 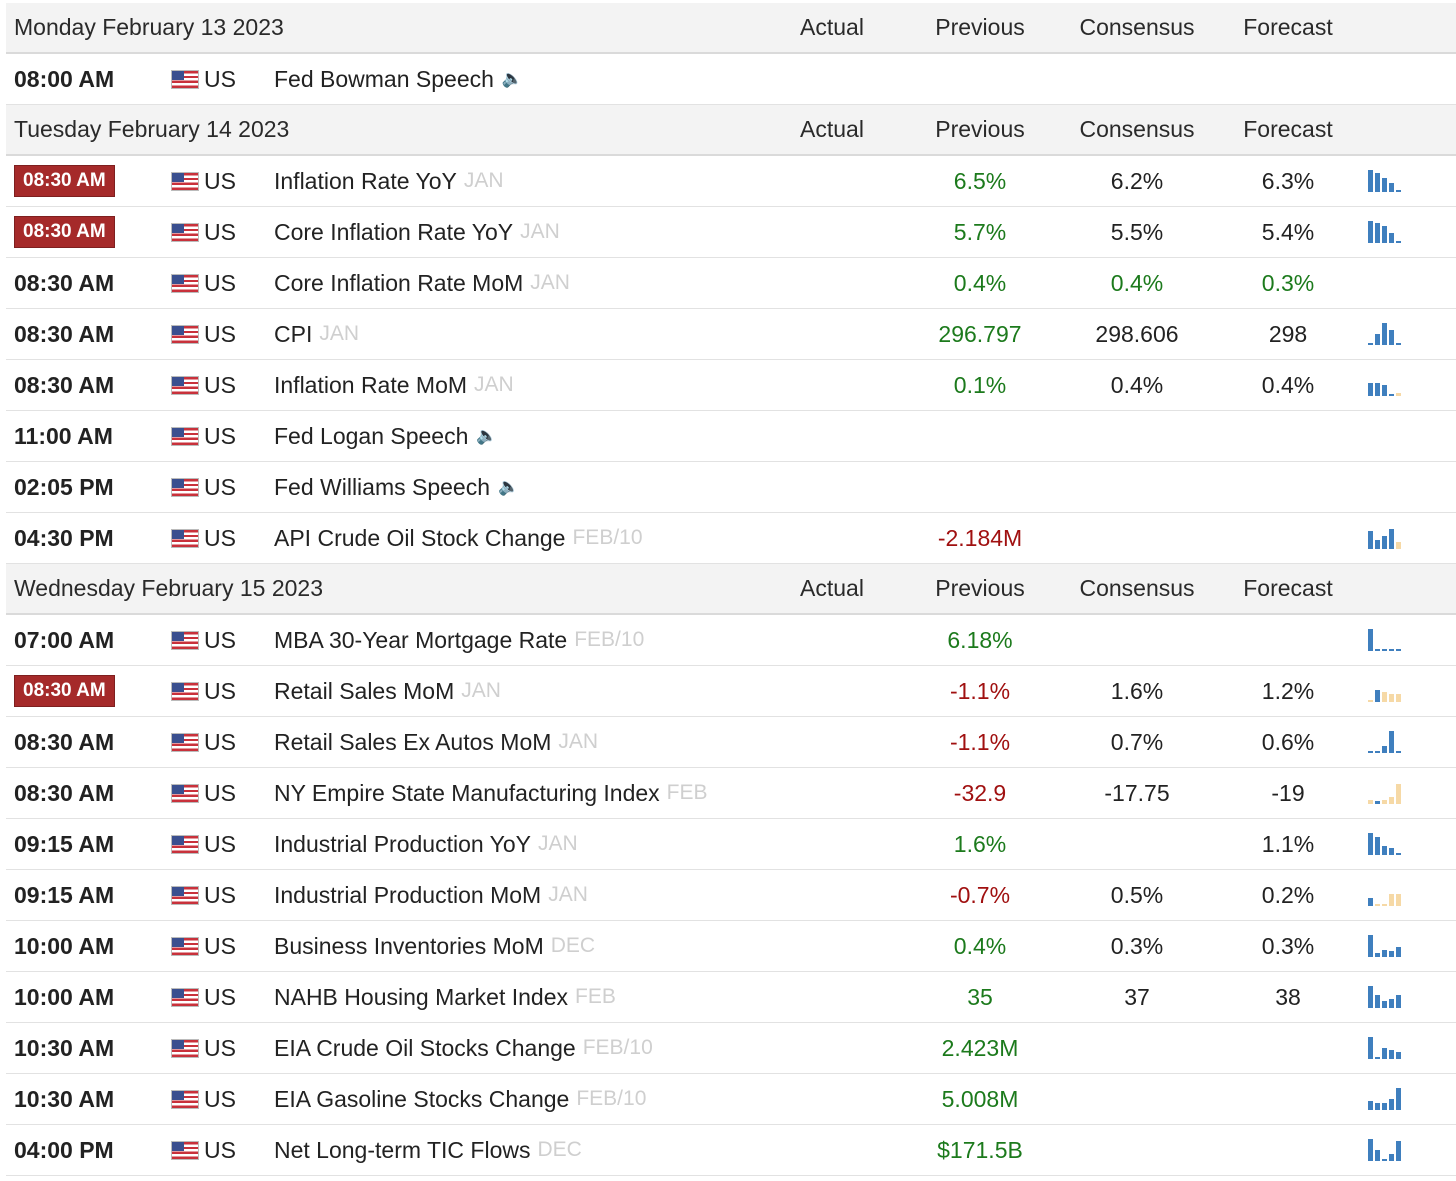 I want to click on event-name-link: Fed Bowman Speech, so click(x=384, y=78).